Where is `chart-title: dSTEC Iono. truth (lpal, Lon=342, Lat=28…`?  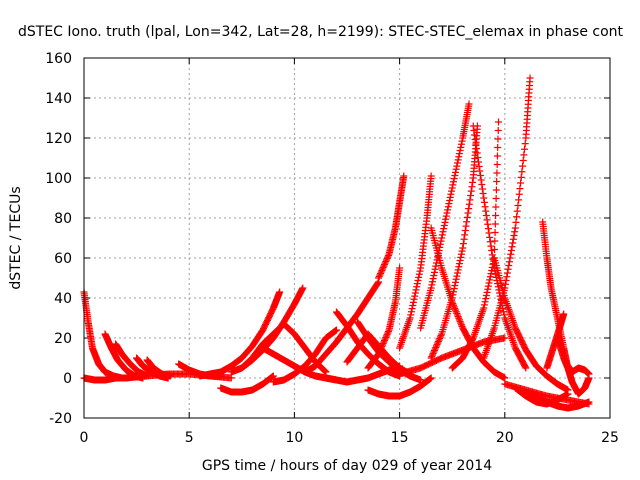
chart-title: dSTEC Iono. truth (lpal, Lon=342, Lat=28… is located at coordinates (321, 32).